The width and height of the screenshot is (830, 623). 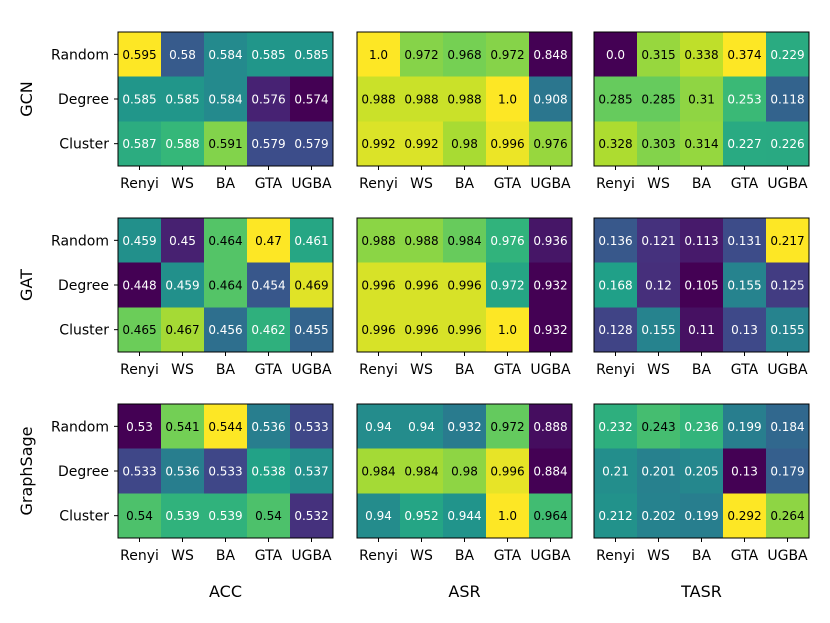 I want to click on cell-value-label: 0.591, so click(x=225, y=144).